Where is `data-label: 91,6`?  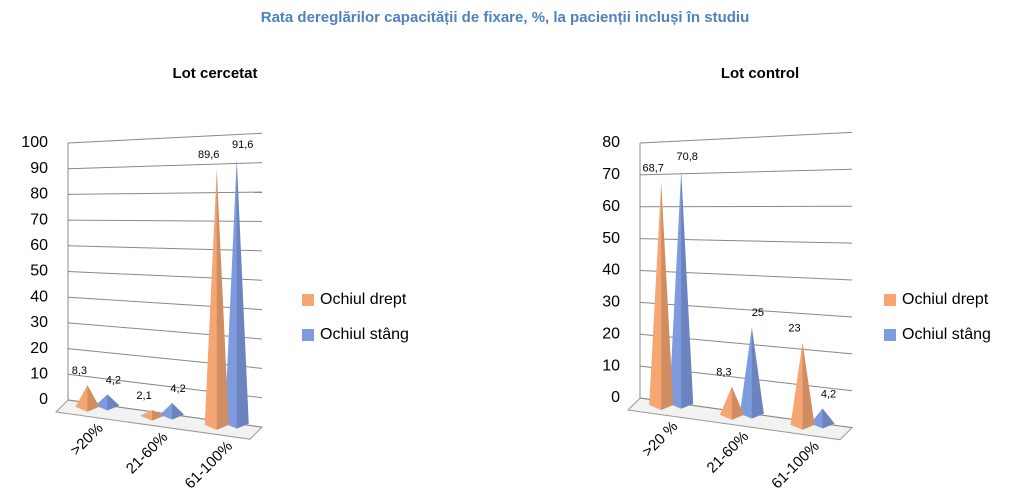 data-label: 91,6 is located at coordinates (242, 145).